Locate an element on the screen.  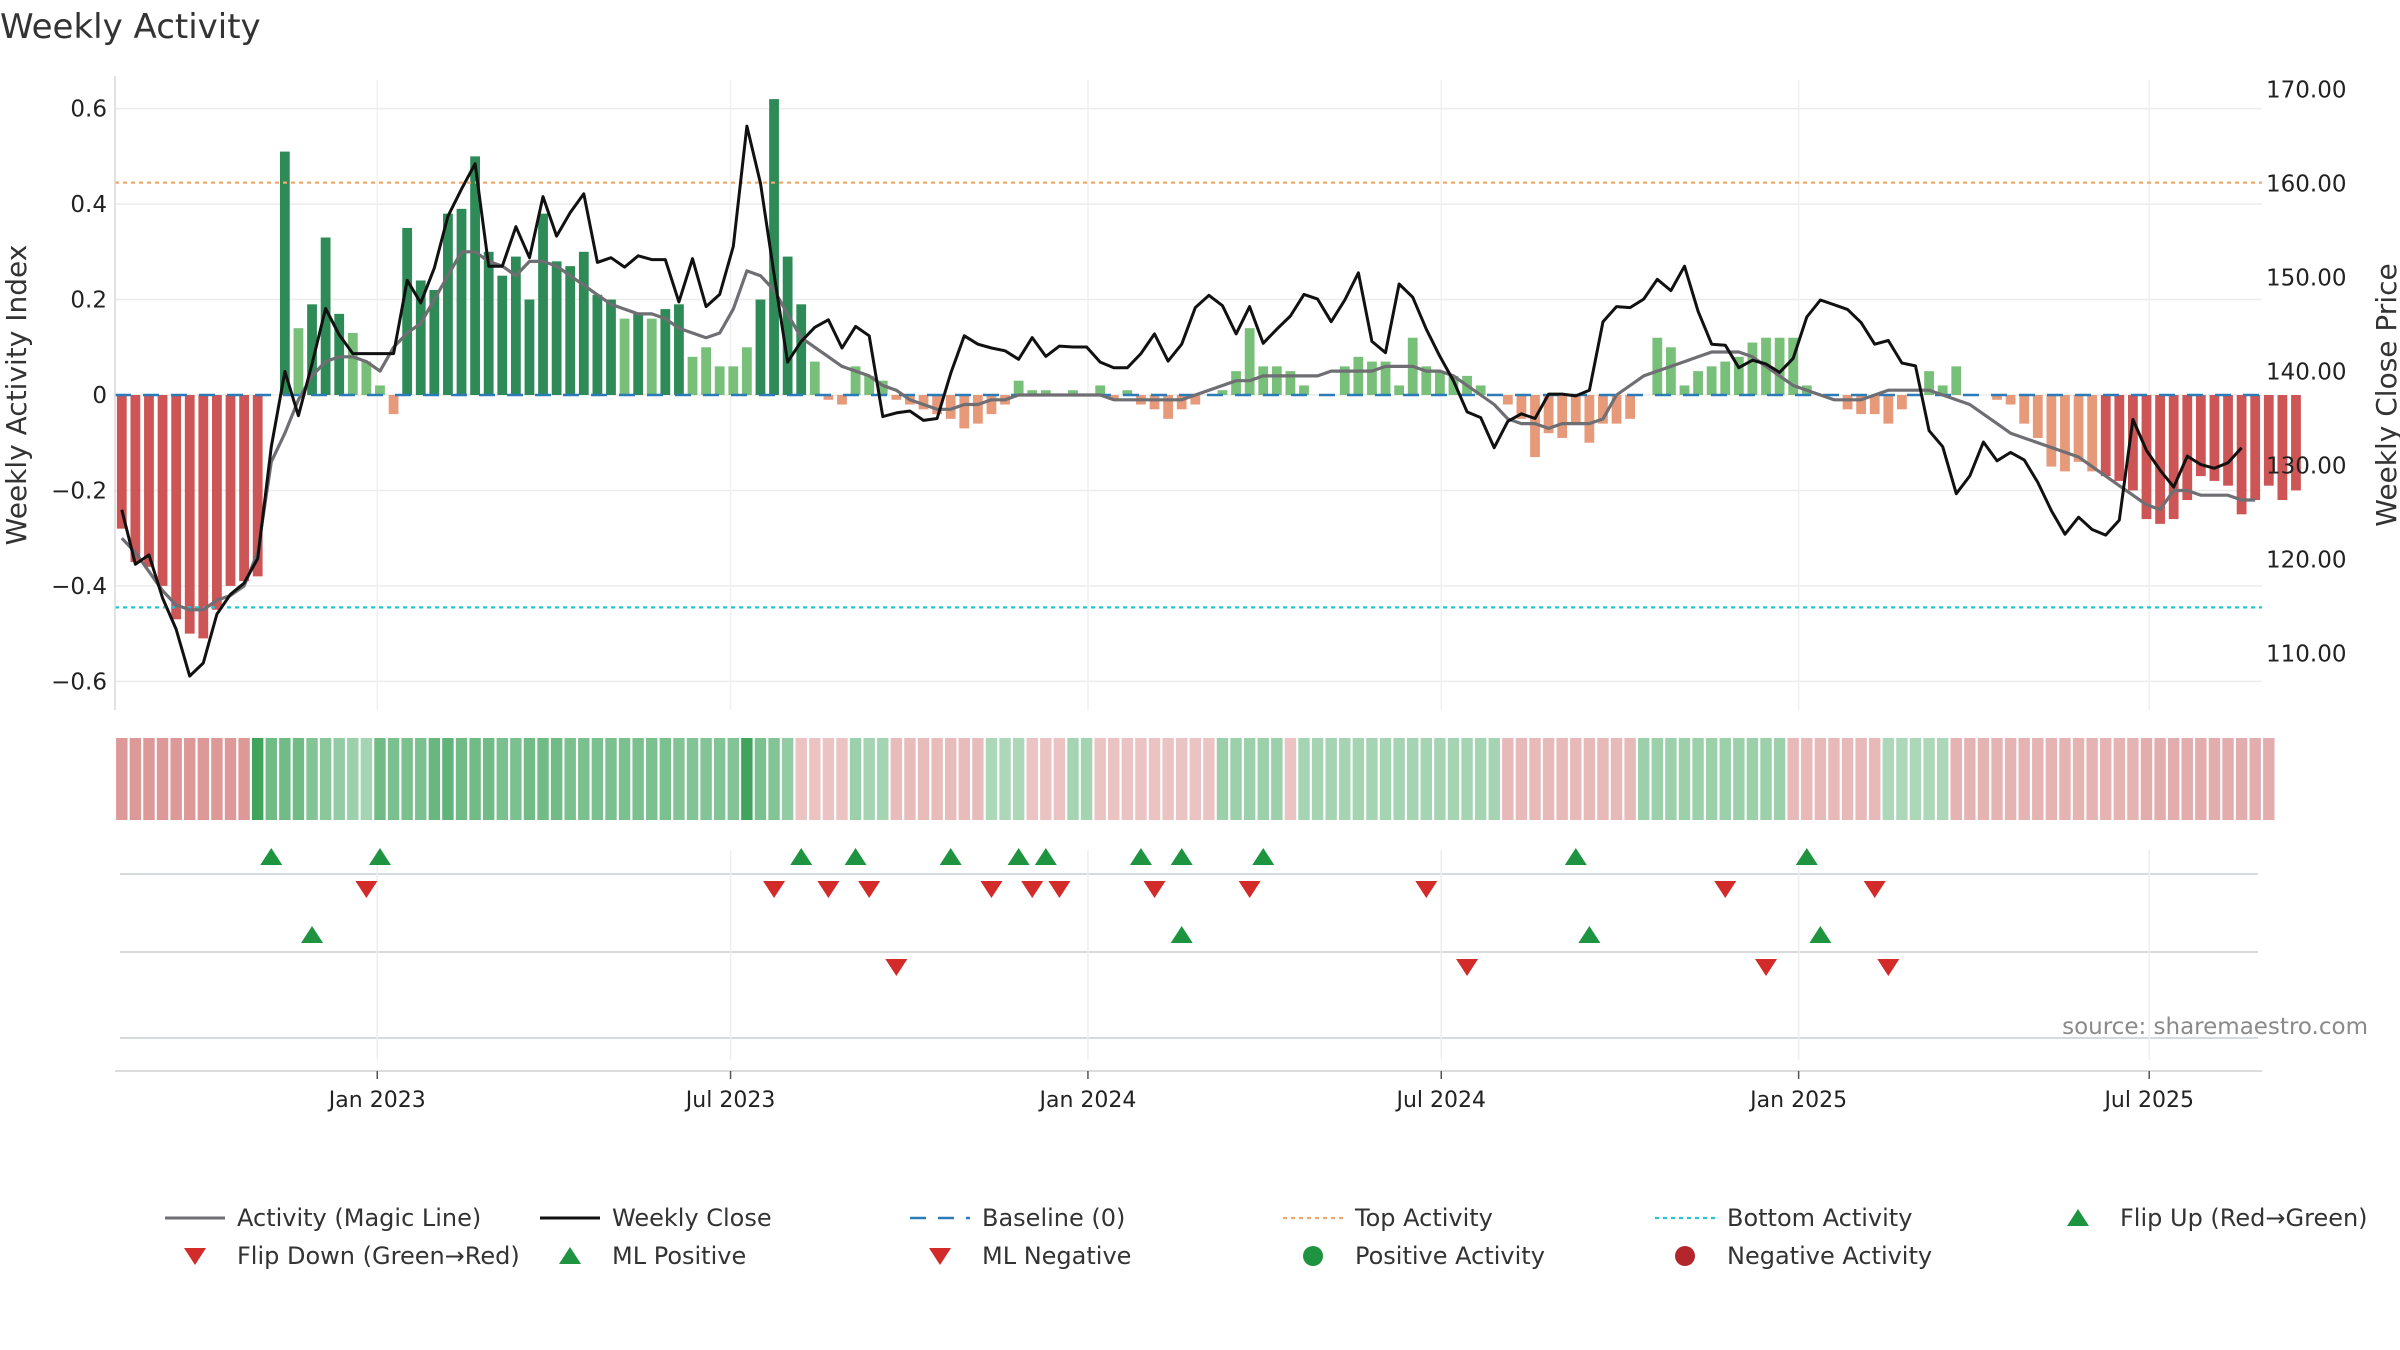
y2-axis-title: Weekly Close Price is located at coordinates (2385, 394).